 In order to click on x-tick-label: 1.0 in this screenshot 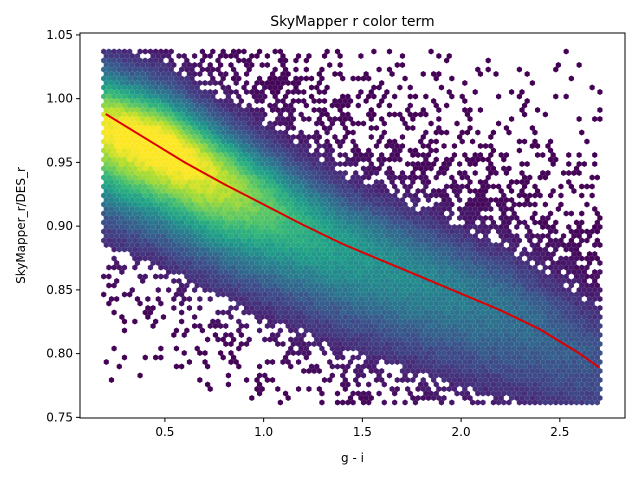, I will do `click(263, 432)`.